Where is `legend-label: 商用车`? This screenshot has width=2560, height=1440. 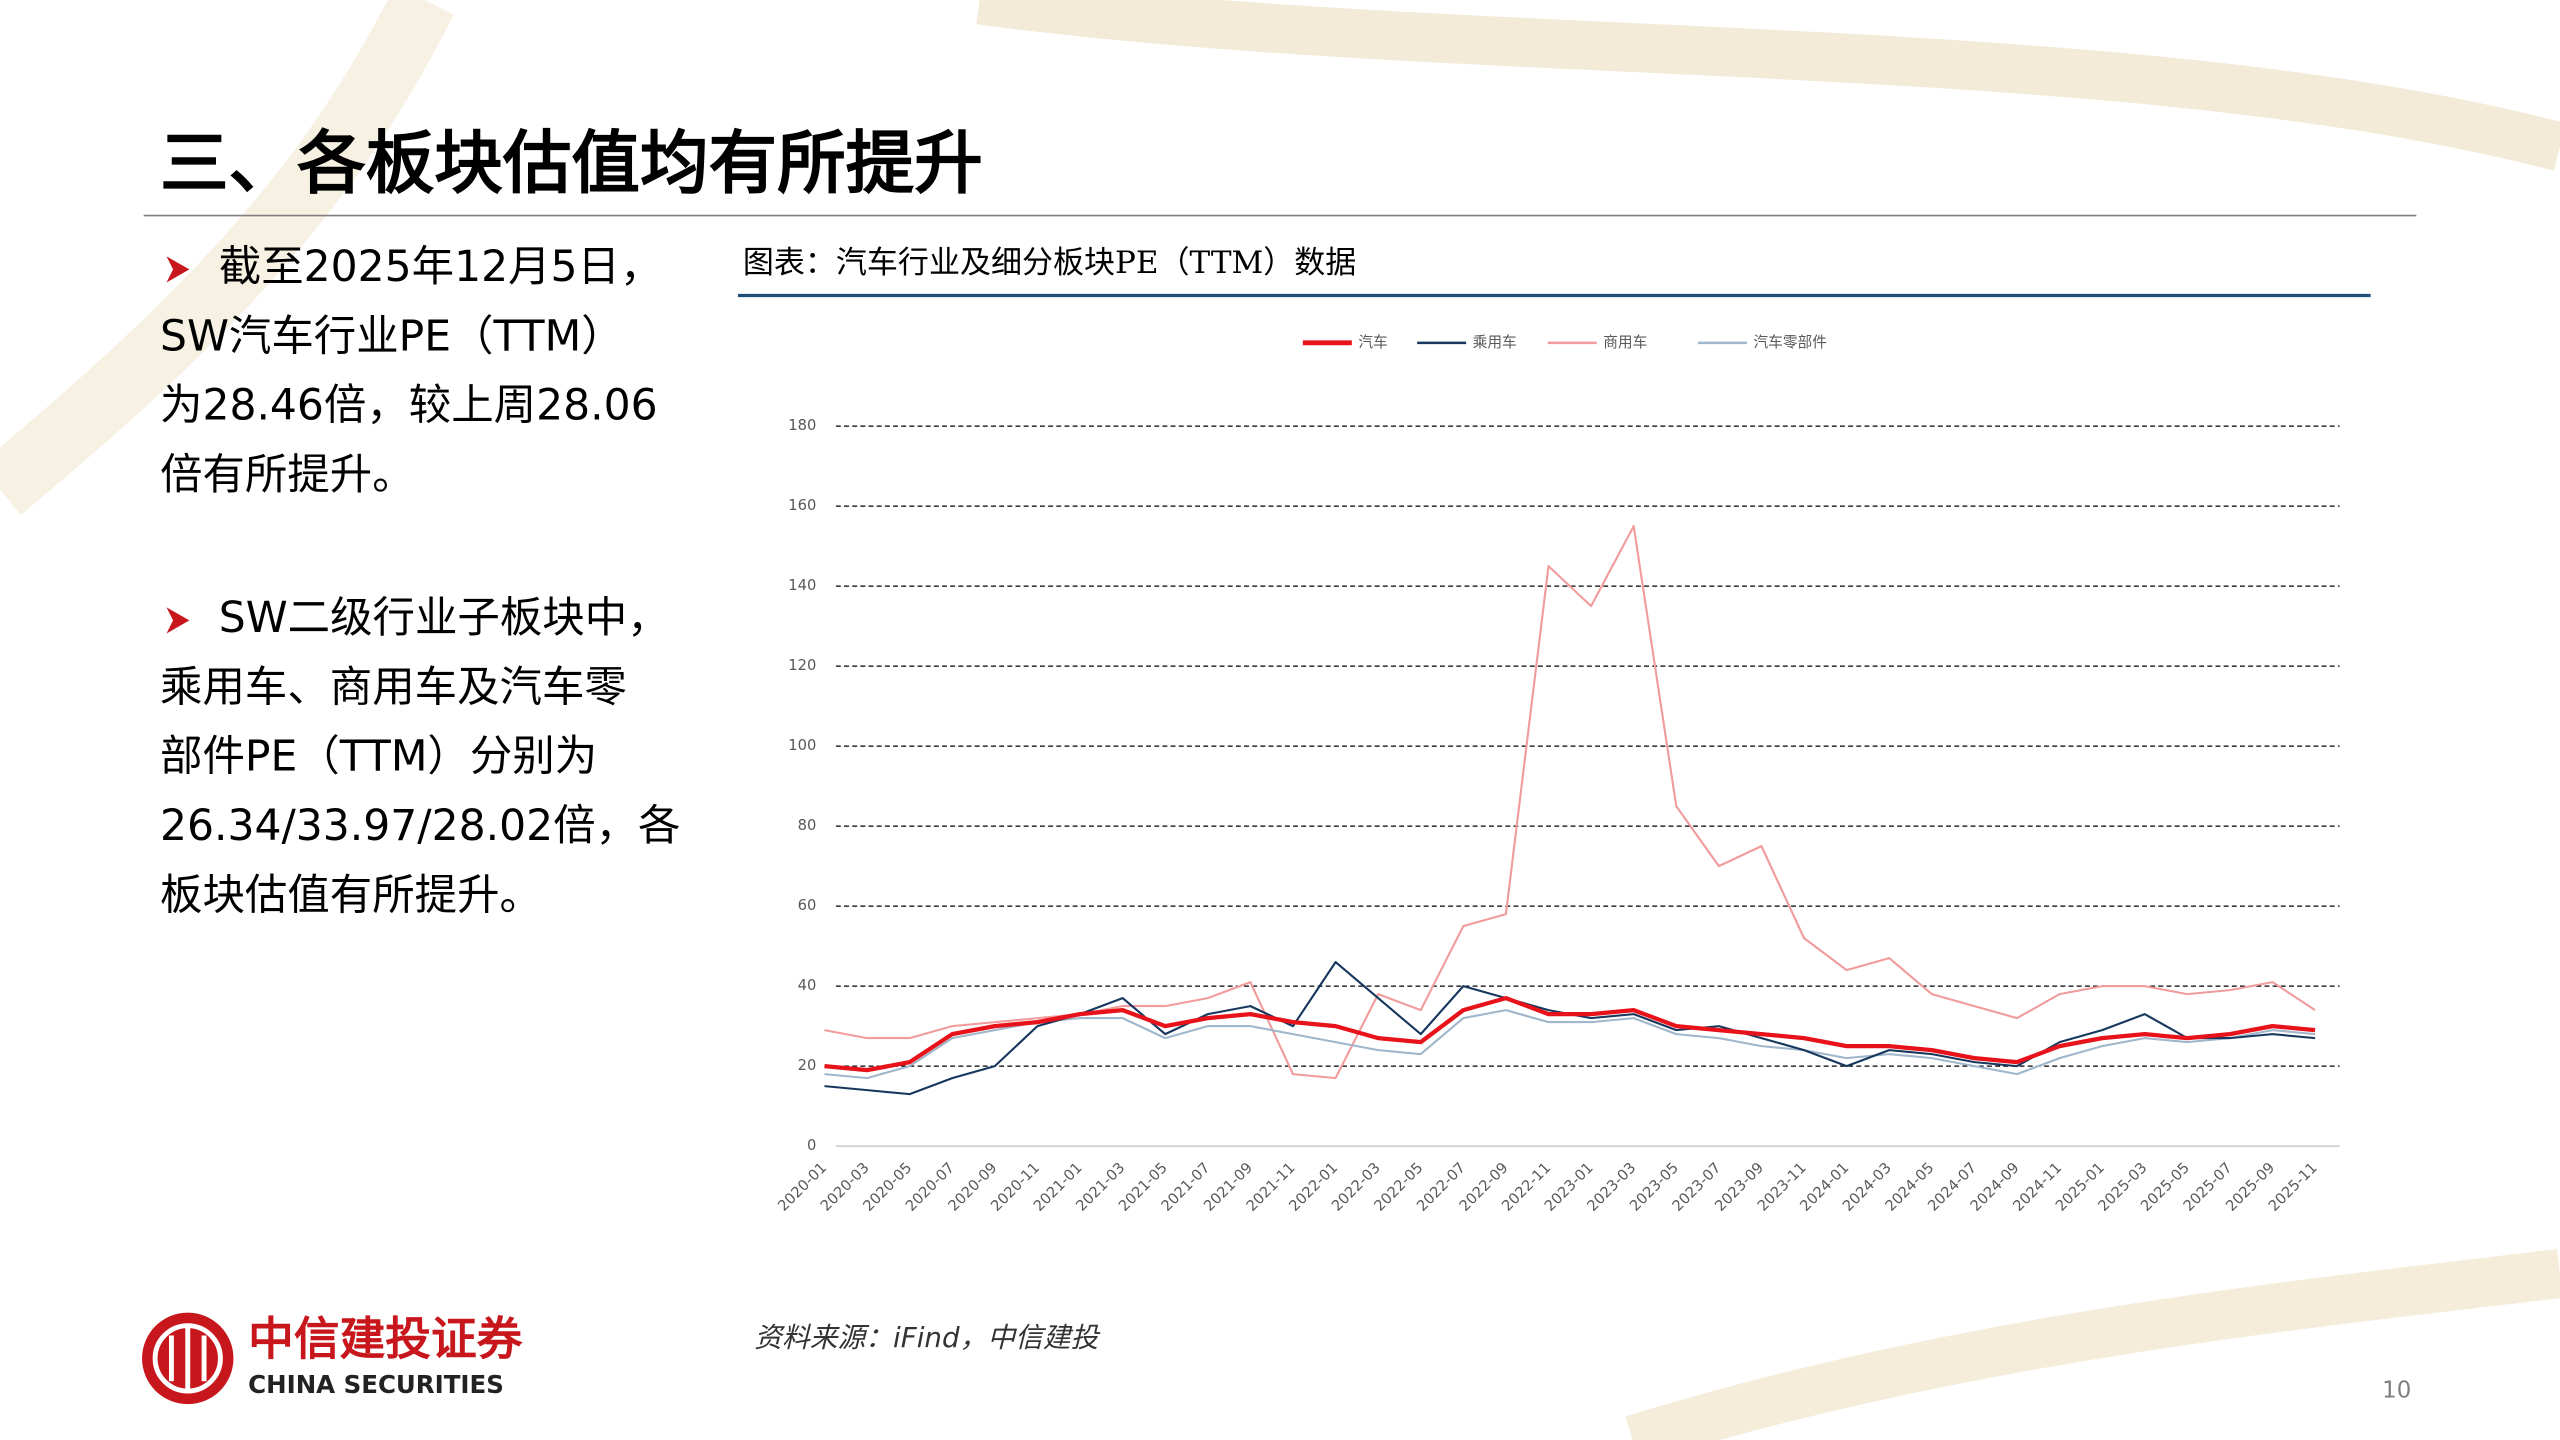 legend-label: 商用车 is located at coordinates (1625, 342).